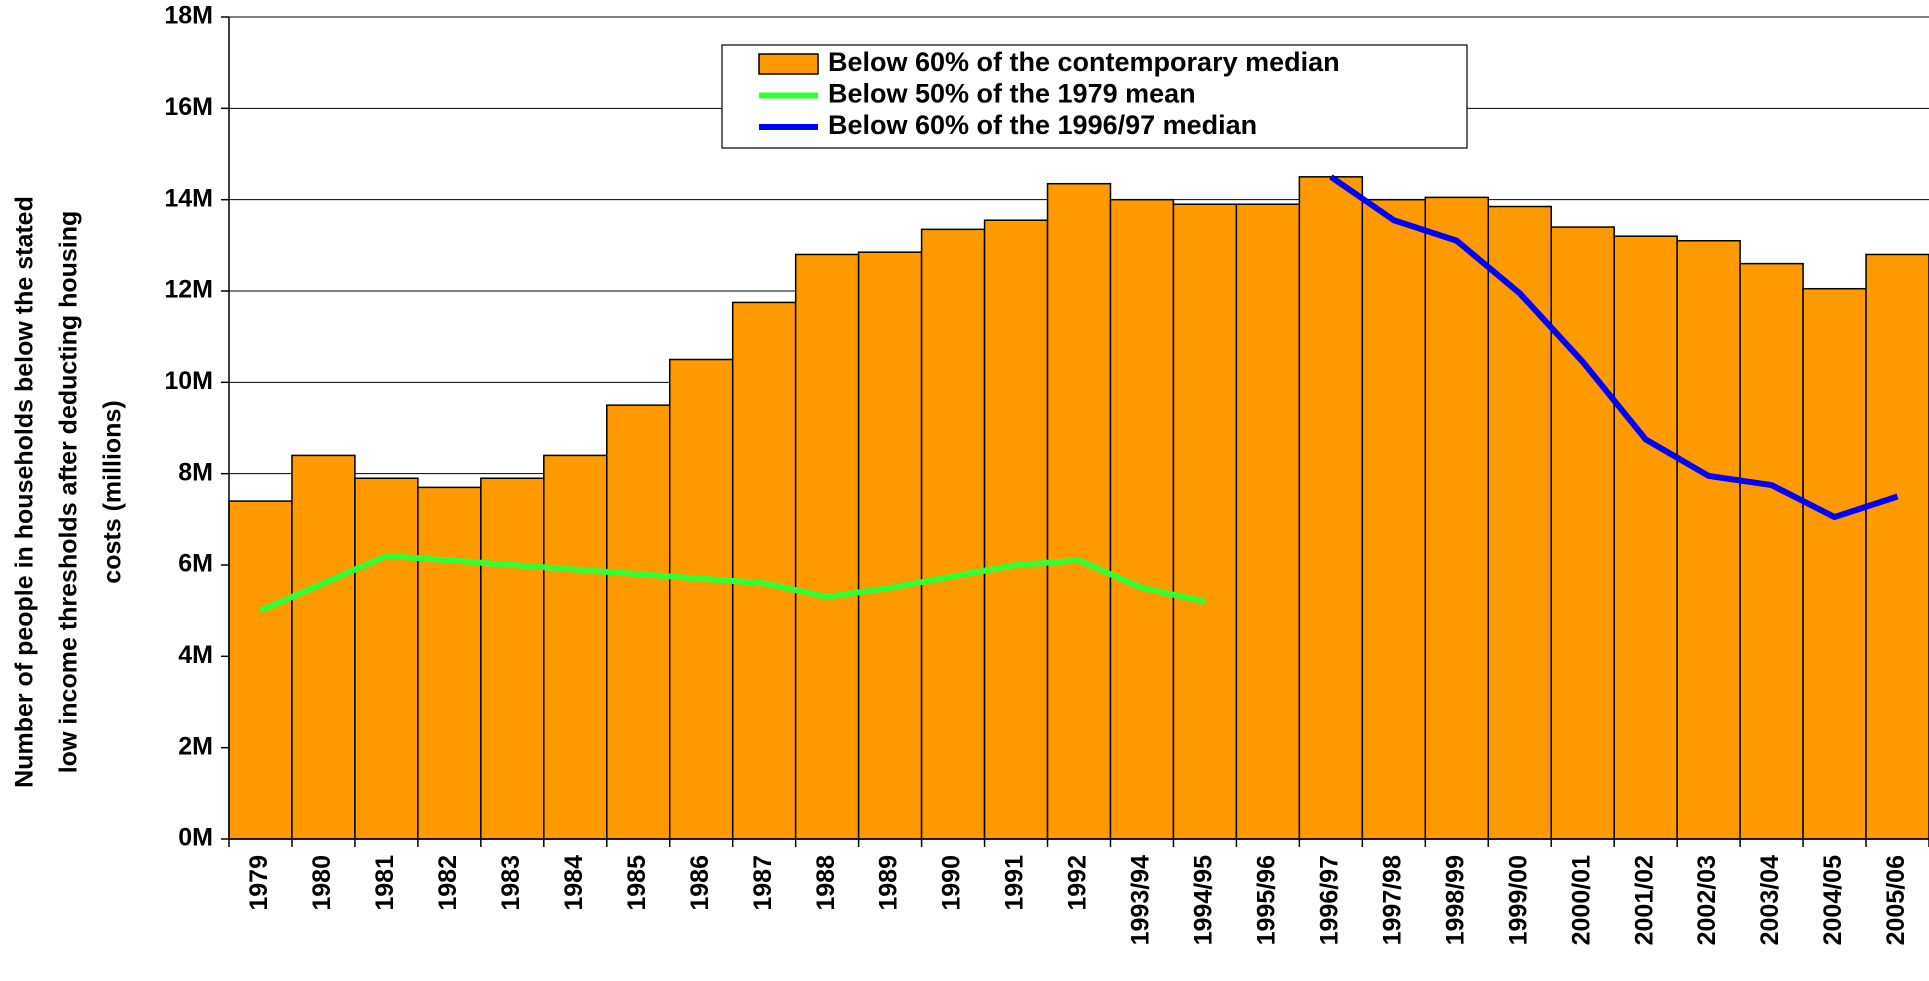  I want to click on x-tick-label: 2004/05, so click(1833, 900).